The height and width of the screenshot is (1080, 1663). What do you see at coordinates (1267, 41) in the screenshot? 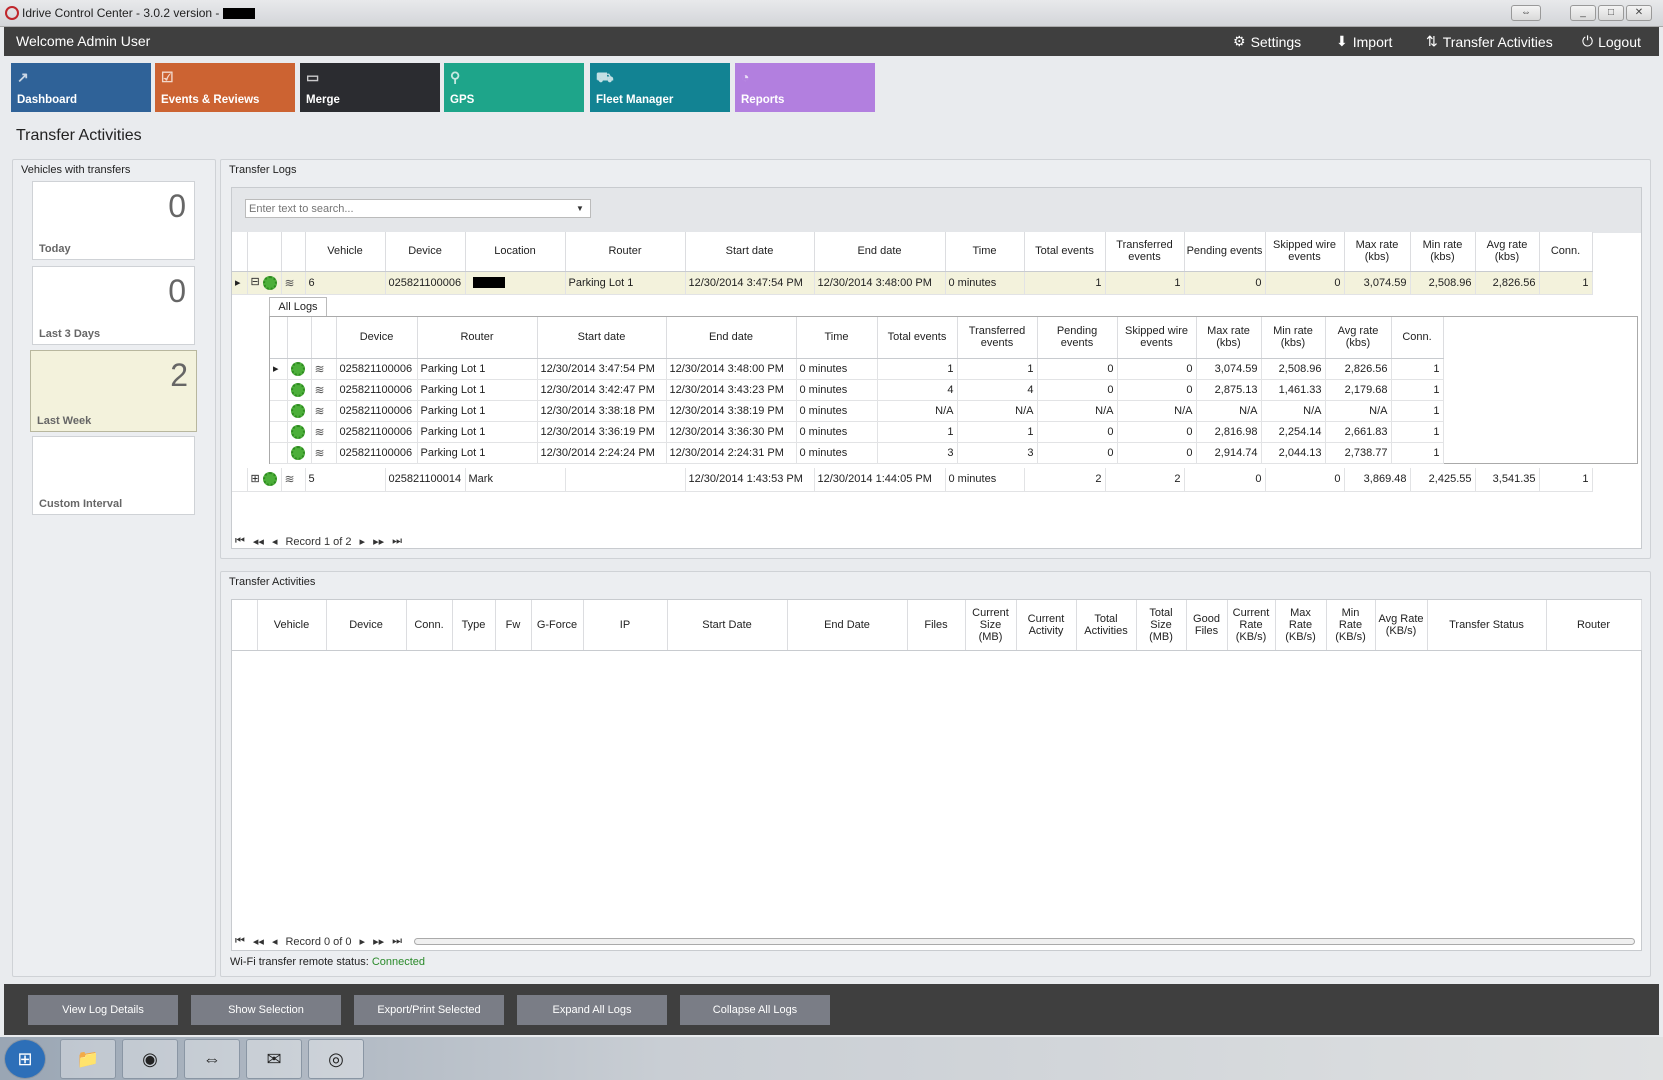
I see `header-link-settings: ⚙ Settings` at bounding box center [1267, 41].